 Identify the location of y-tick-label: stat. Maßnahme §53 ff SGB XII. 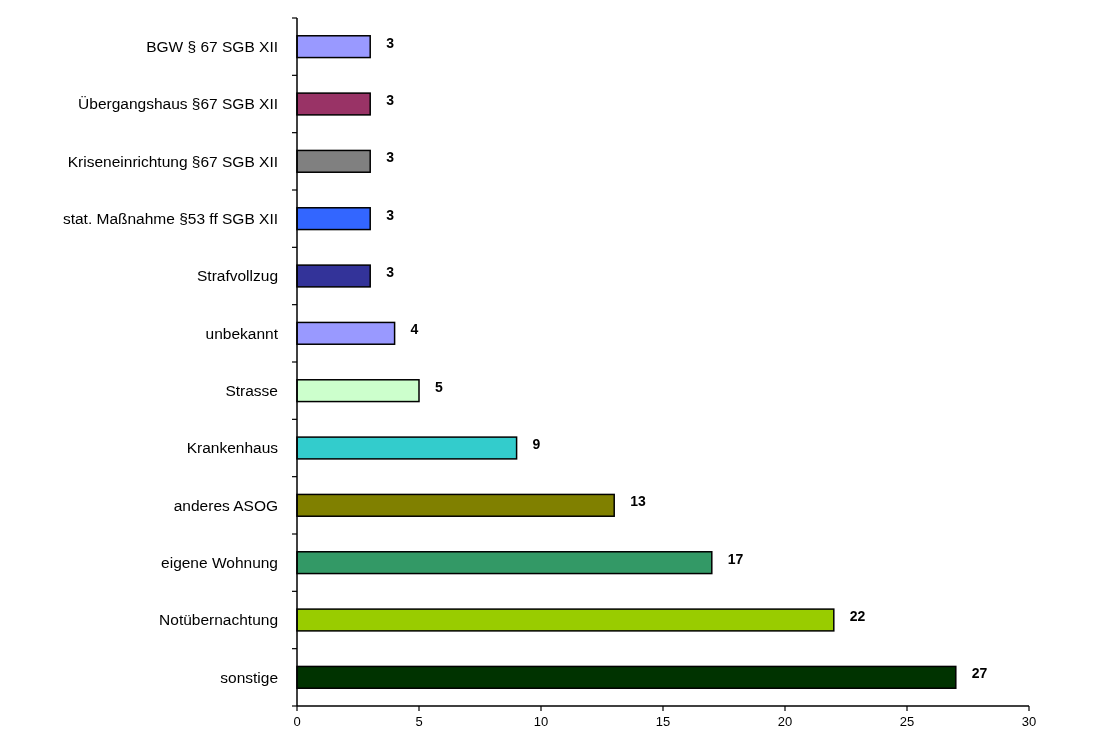
(170, 219).